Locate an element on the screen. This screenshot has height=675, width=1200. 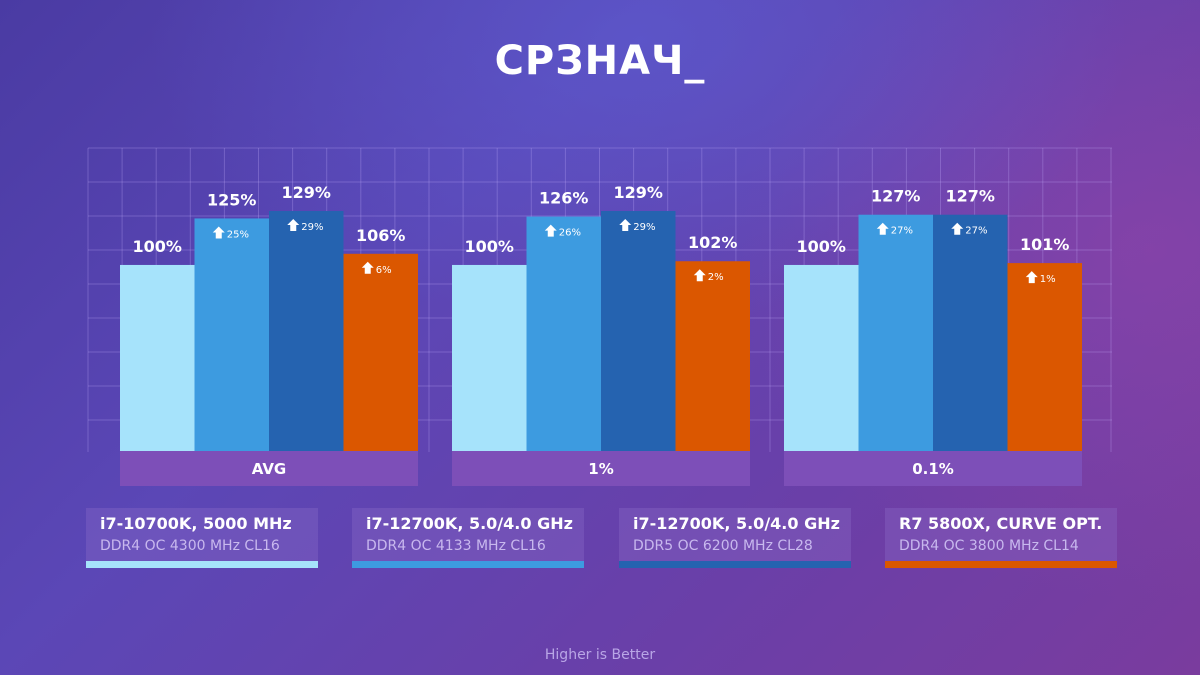
value-label: 125% is located at coordinates (231, 199).